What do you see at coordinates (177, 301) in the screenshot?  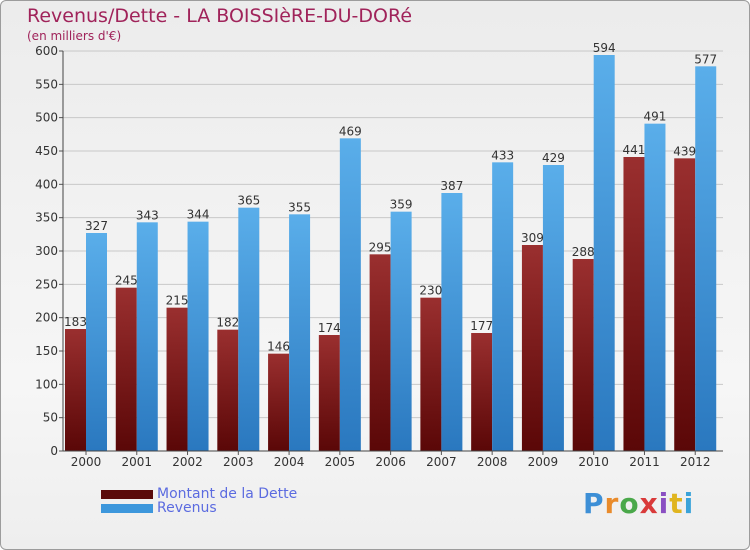 I see `data-label: 215` at bounding box center [177, 301].